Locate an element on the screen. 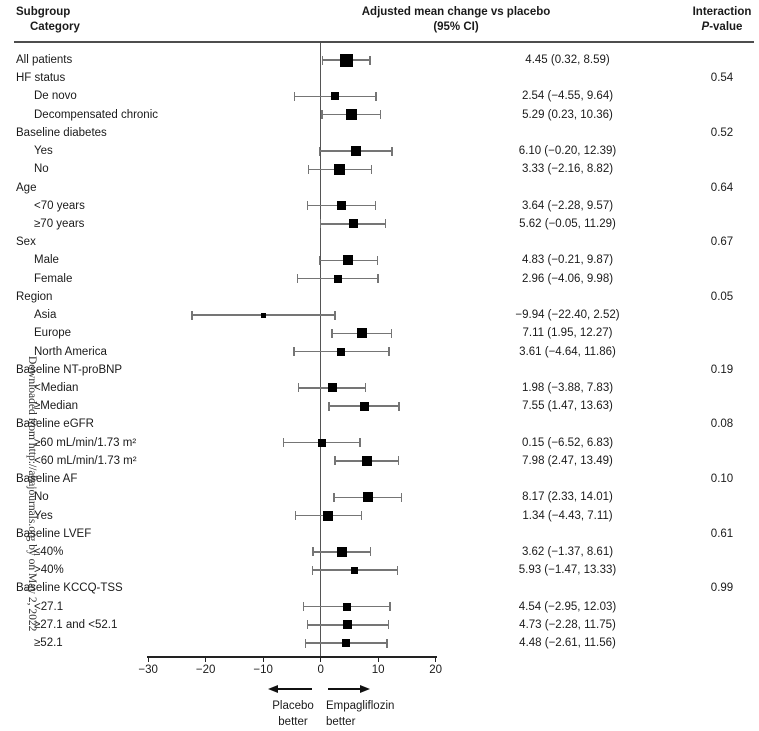 This screenshot has width=759, height=731. placebo-better-label: Placebo better is located at coordinates (293, 714).